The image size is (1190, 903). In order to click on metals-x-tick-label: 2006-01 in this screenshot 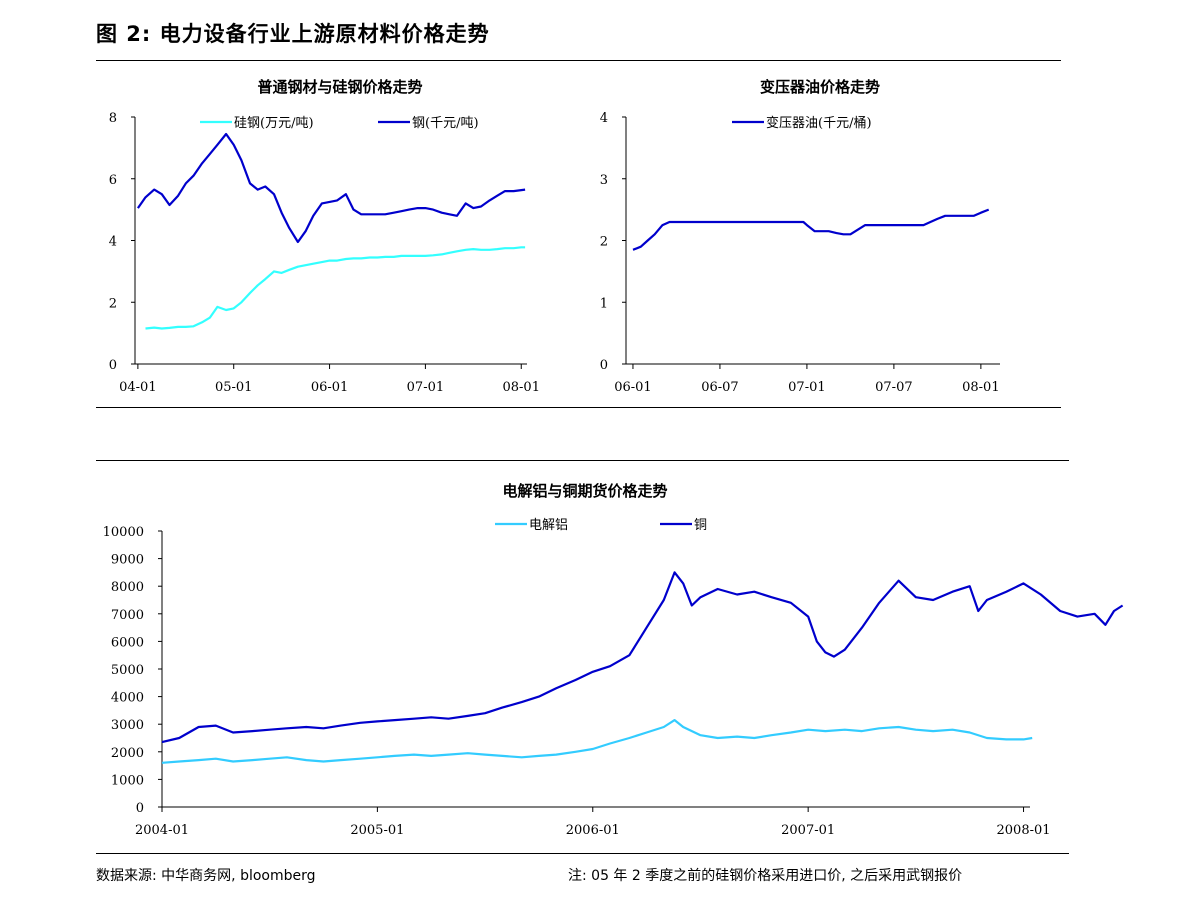, I will do `click(593, 830)`.